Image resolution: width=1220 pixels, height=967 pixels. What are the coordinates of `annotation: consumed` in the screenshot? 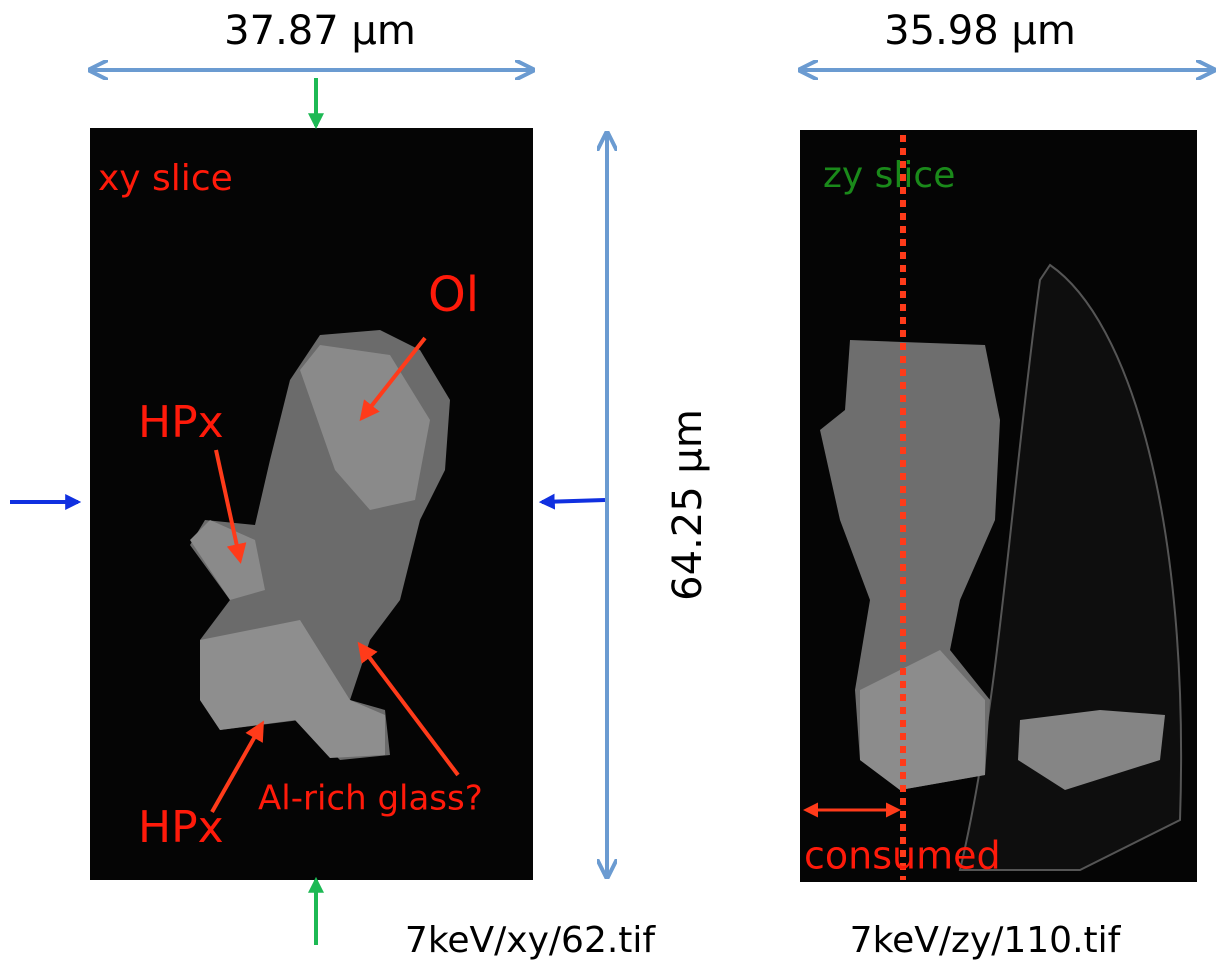 It's located at (902, 856).